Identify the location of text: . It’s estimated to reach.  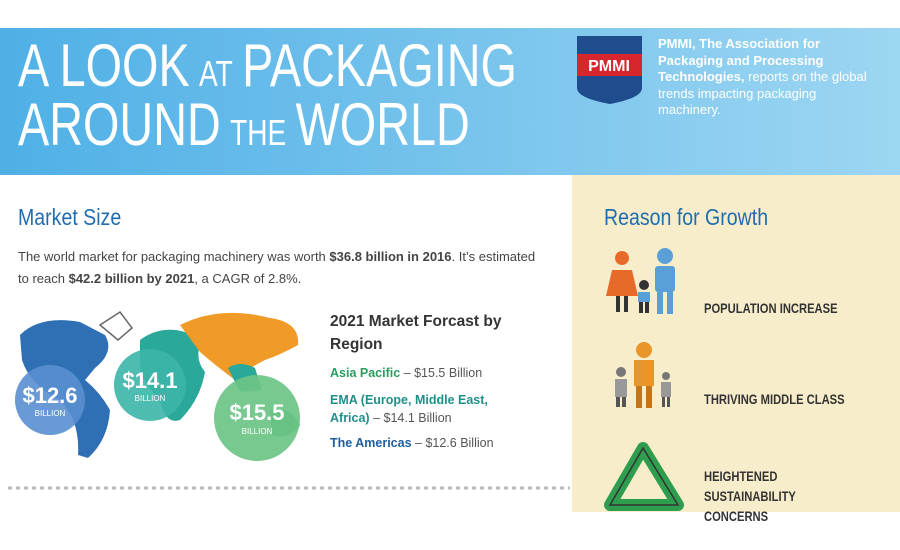
(277, 267).